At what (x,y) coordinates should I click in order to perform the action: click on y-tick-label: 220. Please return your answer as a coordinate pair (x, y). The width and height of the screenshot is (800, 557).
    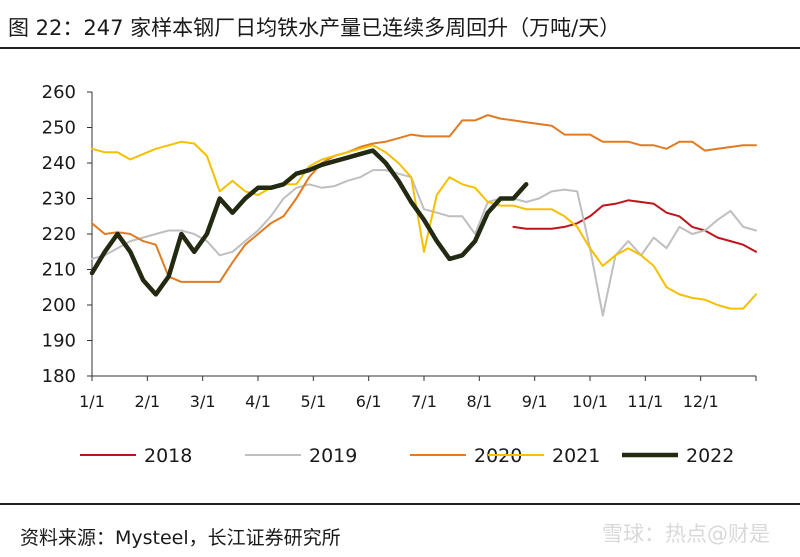
    Looking at the image, I should click on (59, 234).